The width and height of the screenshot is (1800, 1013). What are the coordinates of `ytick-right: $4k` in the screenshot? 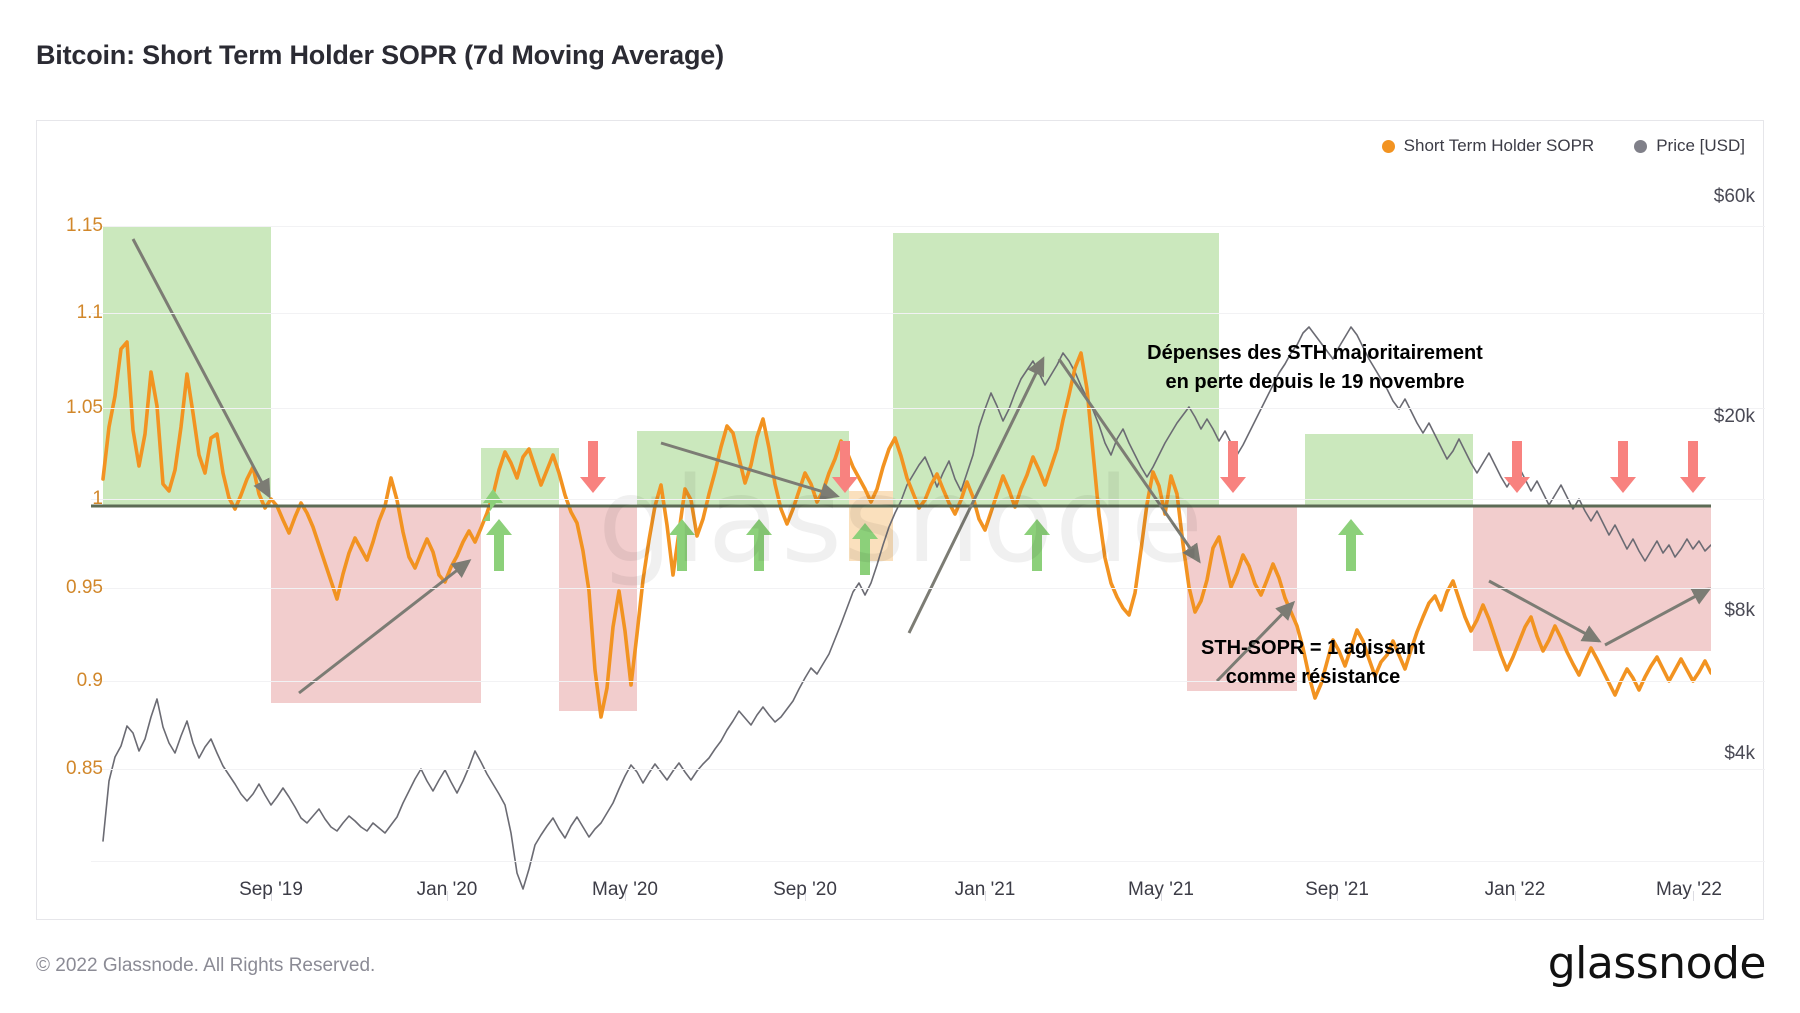 It's located at (1739, 753).